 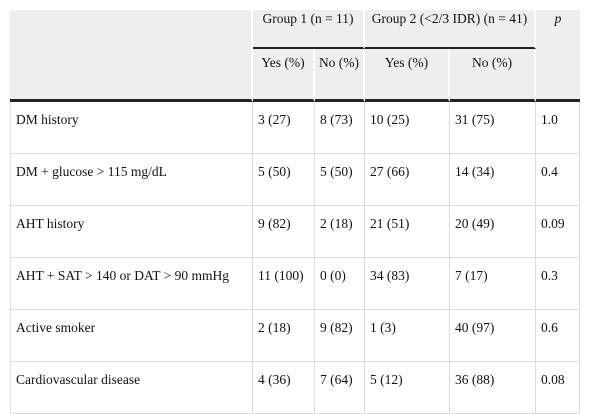 What do you see at coordinates (131, 388) in the screenshot?
I see `row-label: Cardiovascular disease` at bounding box center [131, 388].